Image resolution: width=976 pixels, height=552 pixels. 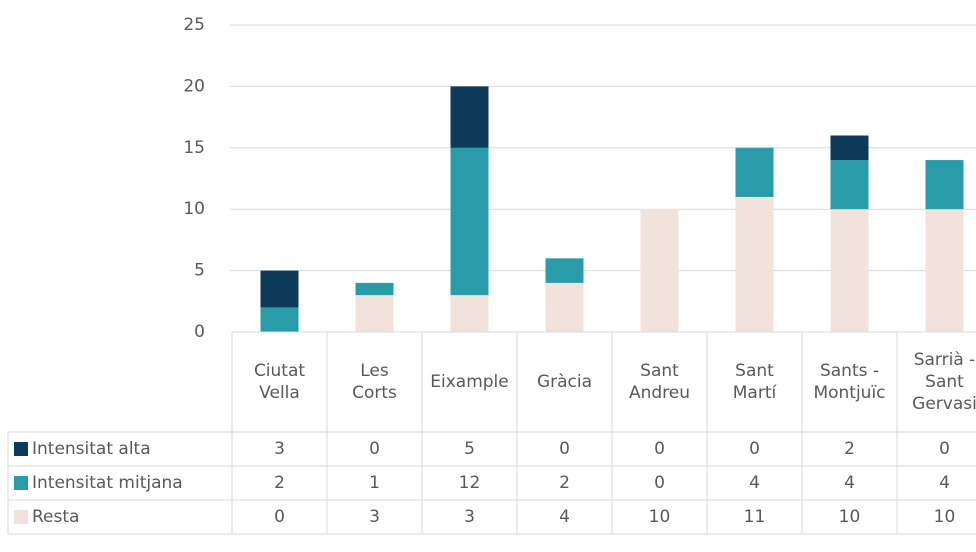 What do you see at coordinates (199, 271) in the screenshot?
I see `y-tick-label: 5` at bounding box center [199, 271].